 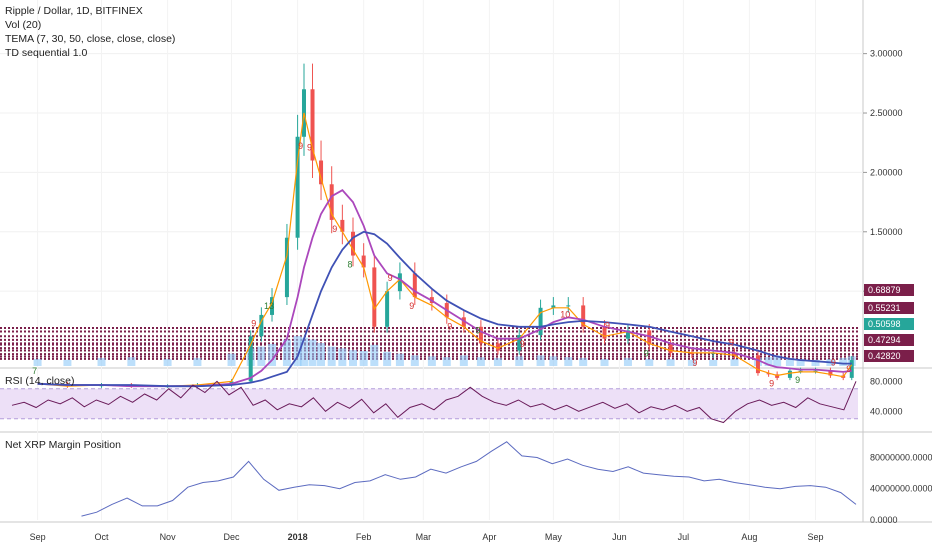 I want to click on month-label: Sep, so click(x=815, y=537).